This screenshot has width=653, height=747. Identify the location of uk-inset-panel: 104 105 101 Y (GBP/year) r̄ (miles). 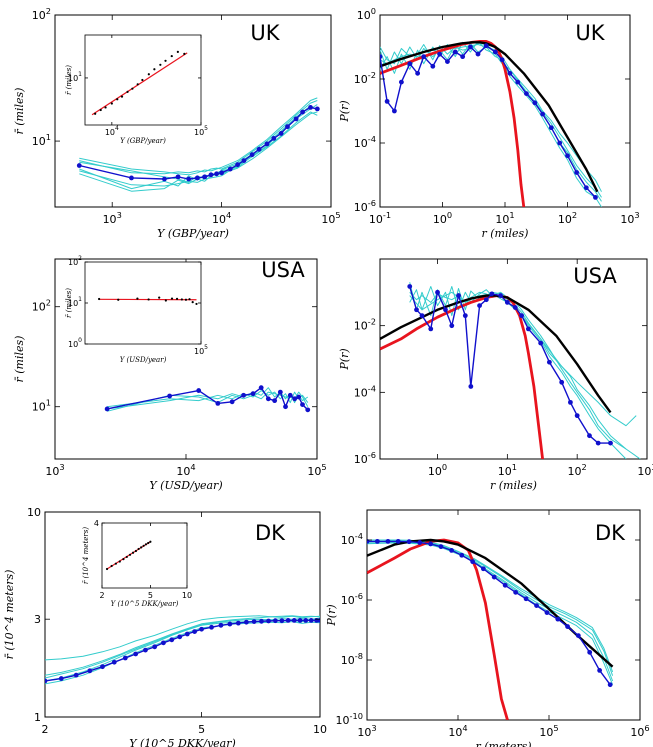
(136, 89).